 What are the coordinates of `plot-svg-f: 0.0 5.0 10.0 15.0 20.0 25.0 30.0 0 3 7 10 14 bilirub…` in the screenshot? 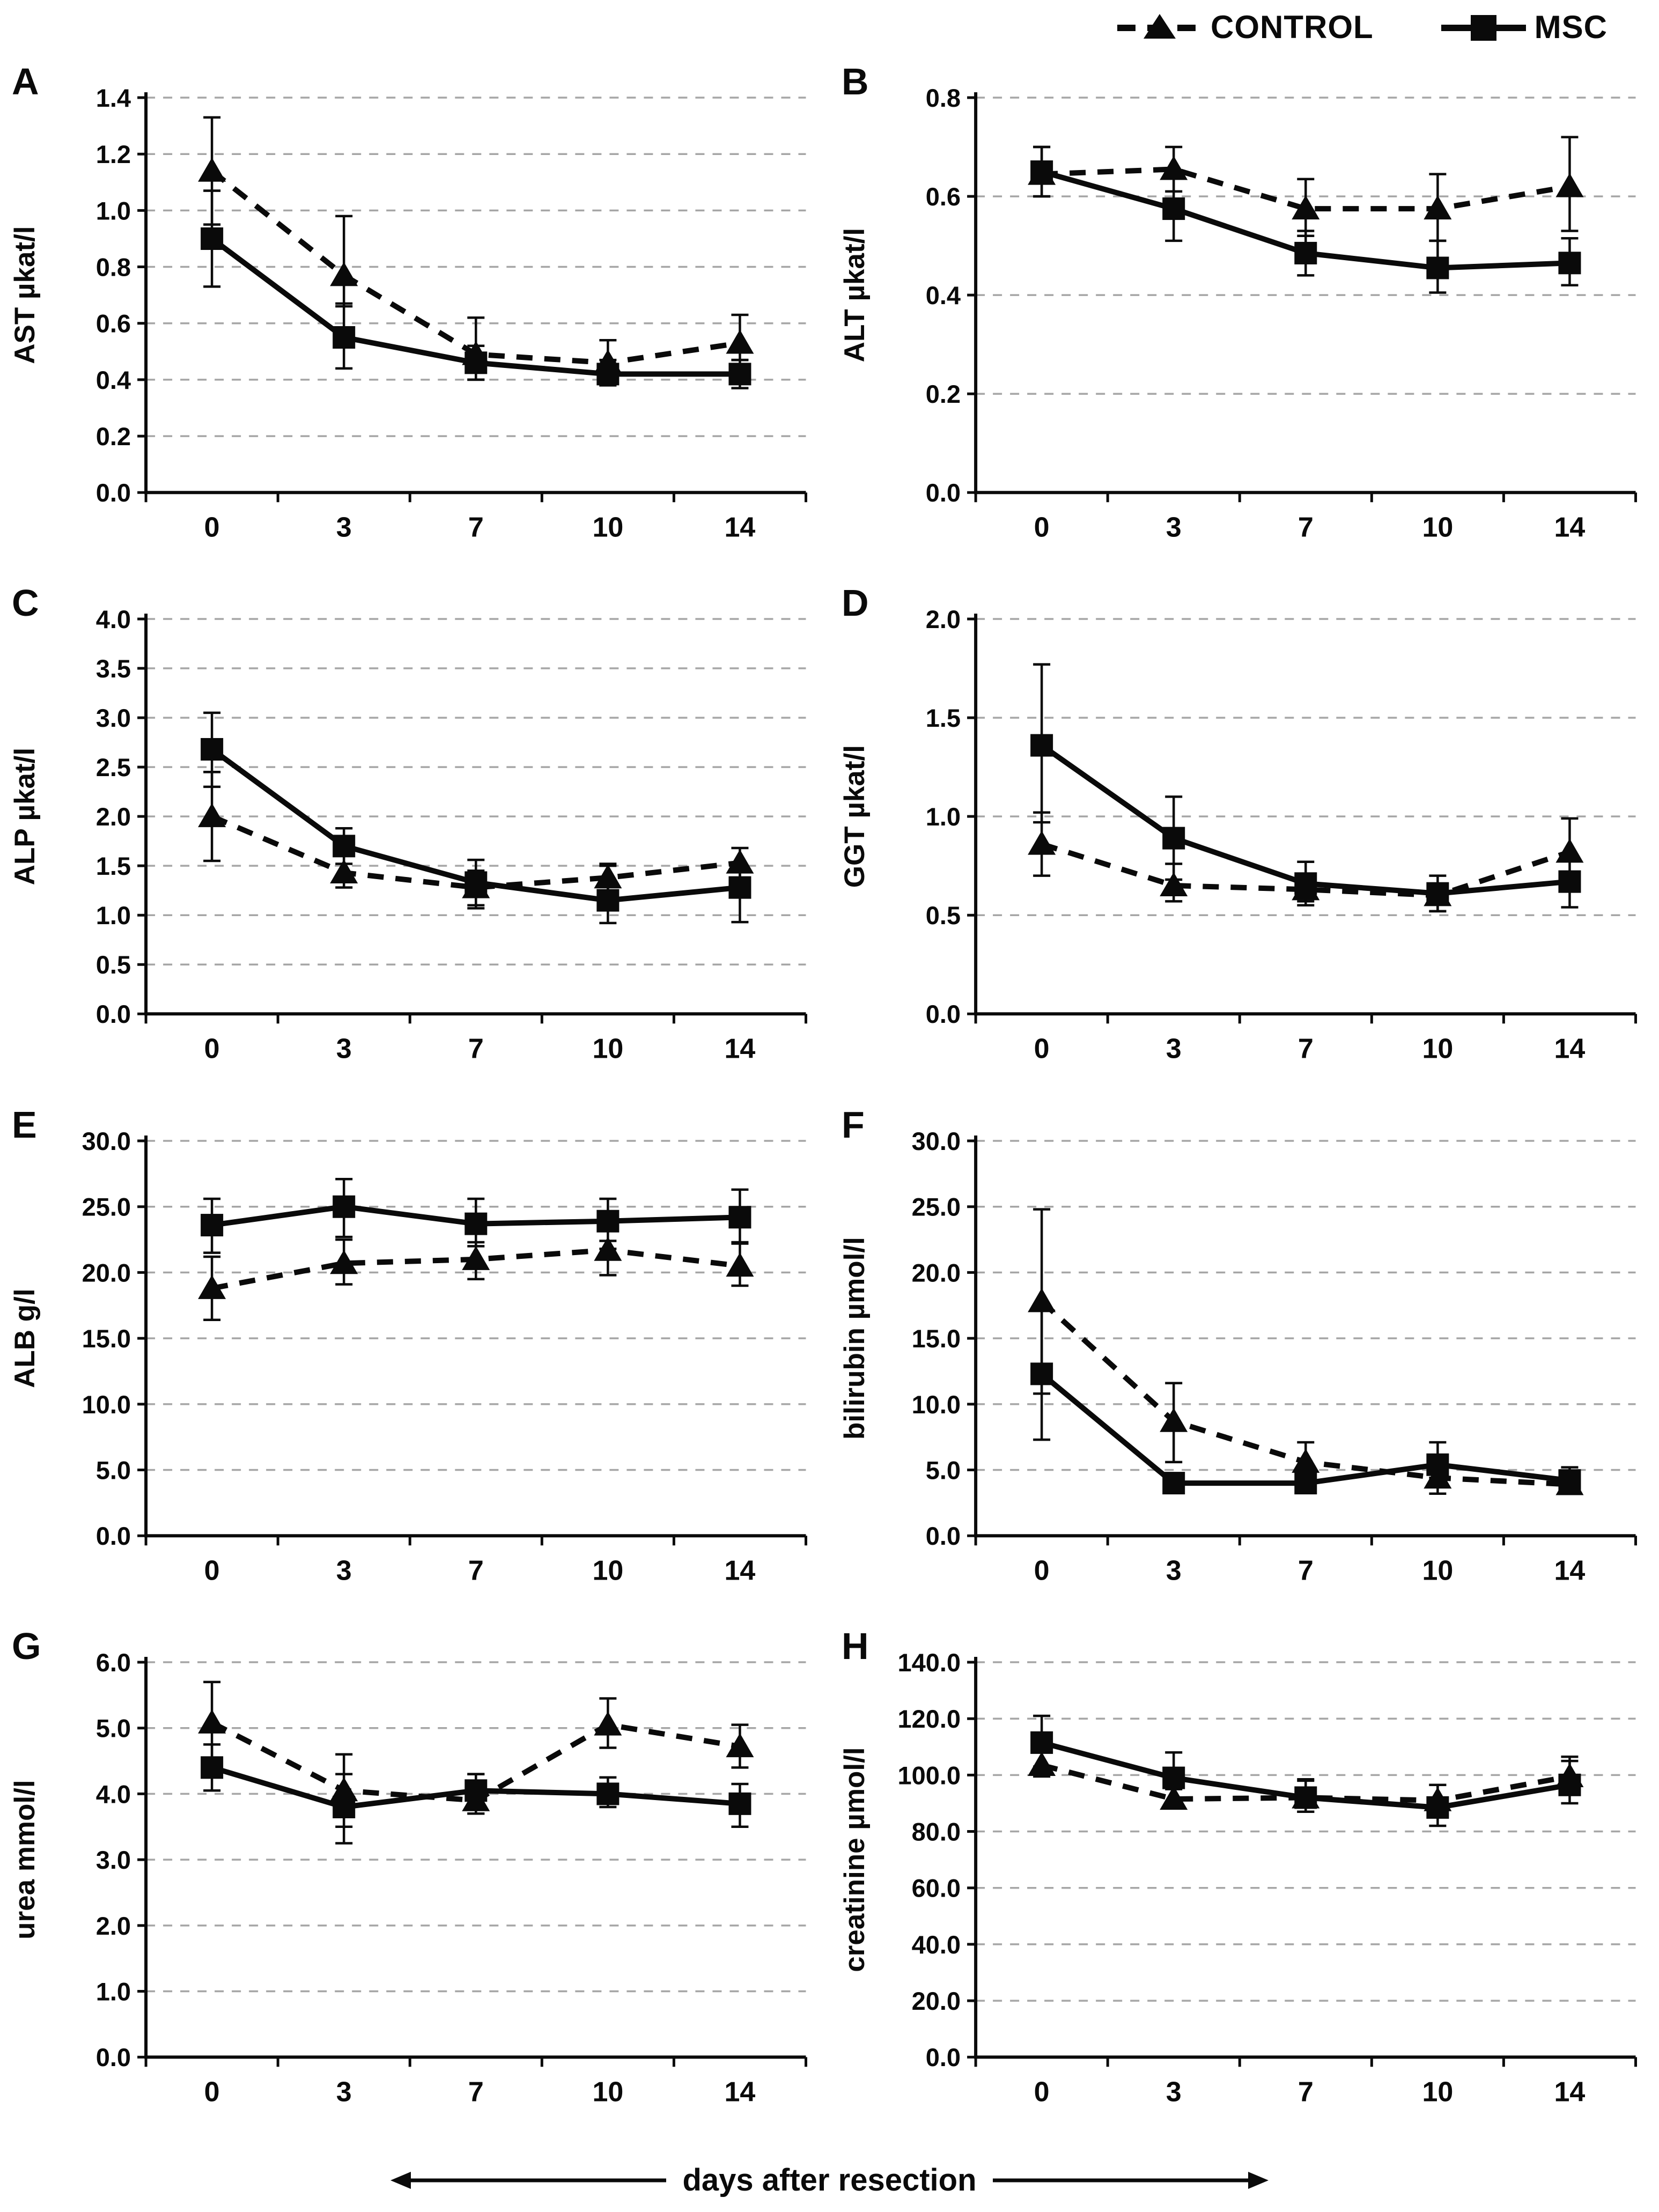 It's located at (1238, 1347).